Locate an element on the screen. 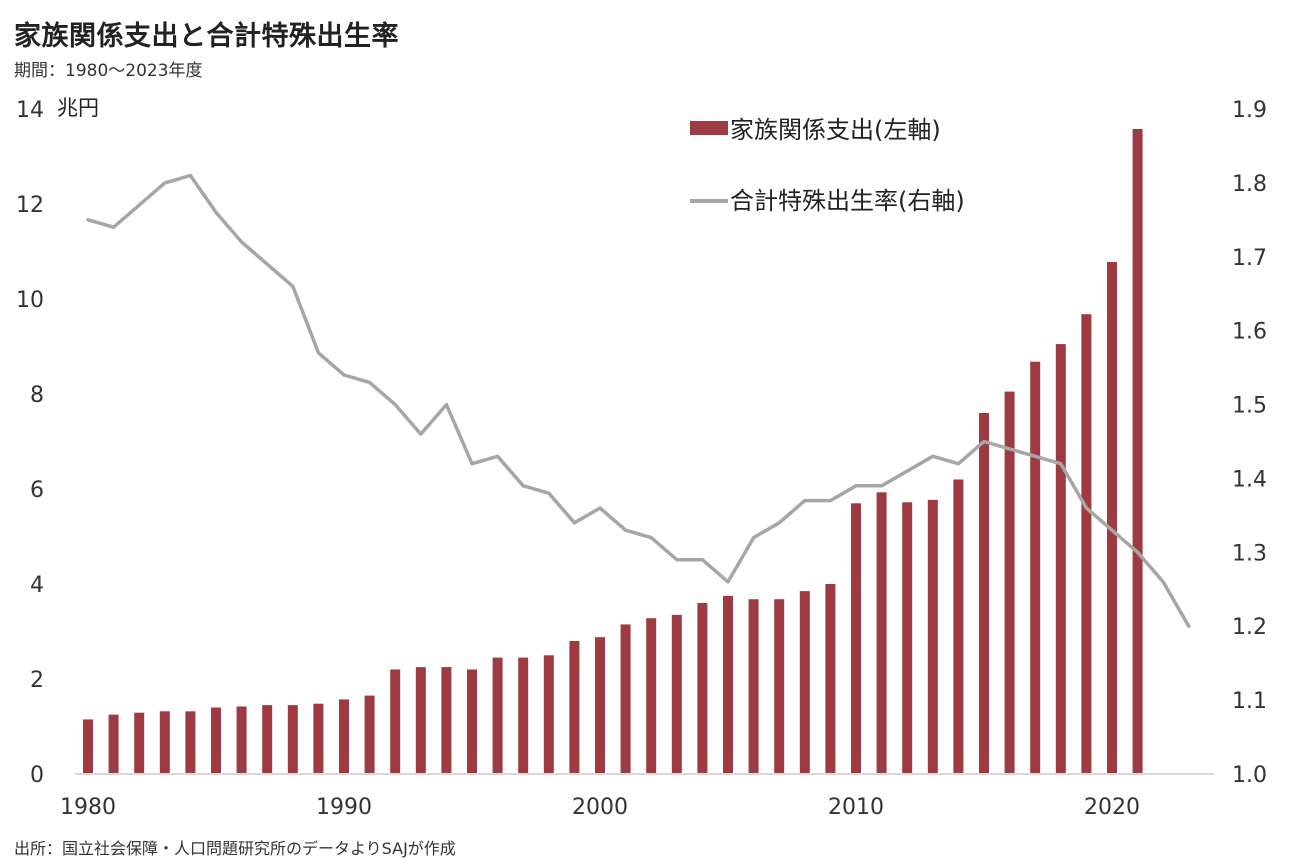  right-tick-label: 1.6 is located at coordinates (1249, 332).